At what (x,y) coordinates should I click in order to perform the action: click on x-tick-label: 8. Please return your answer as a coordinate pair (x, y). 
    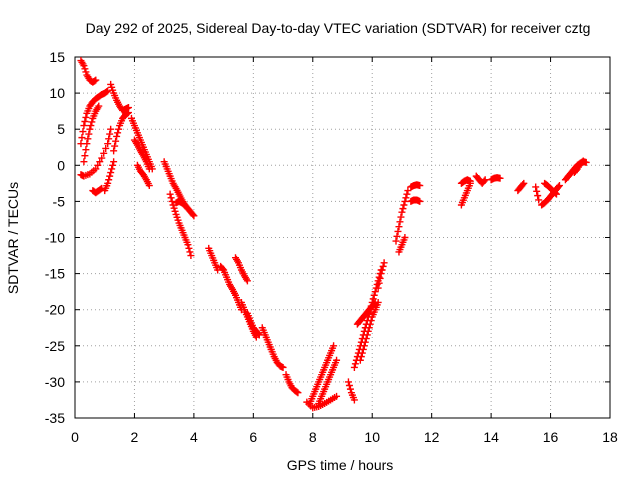
    Looking at the image, I should click on (313, 437).